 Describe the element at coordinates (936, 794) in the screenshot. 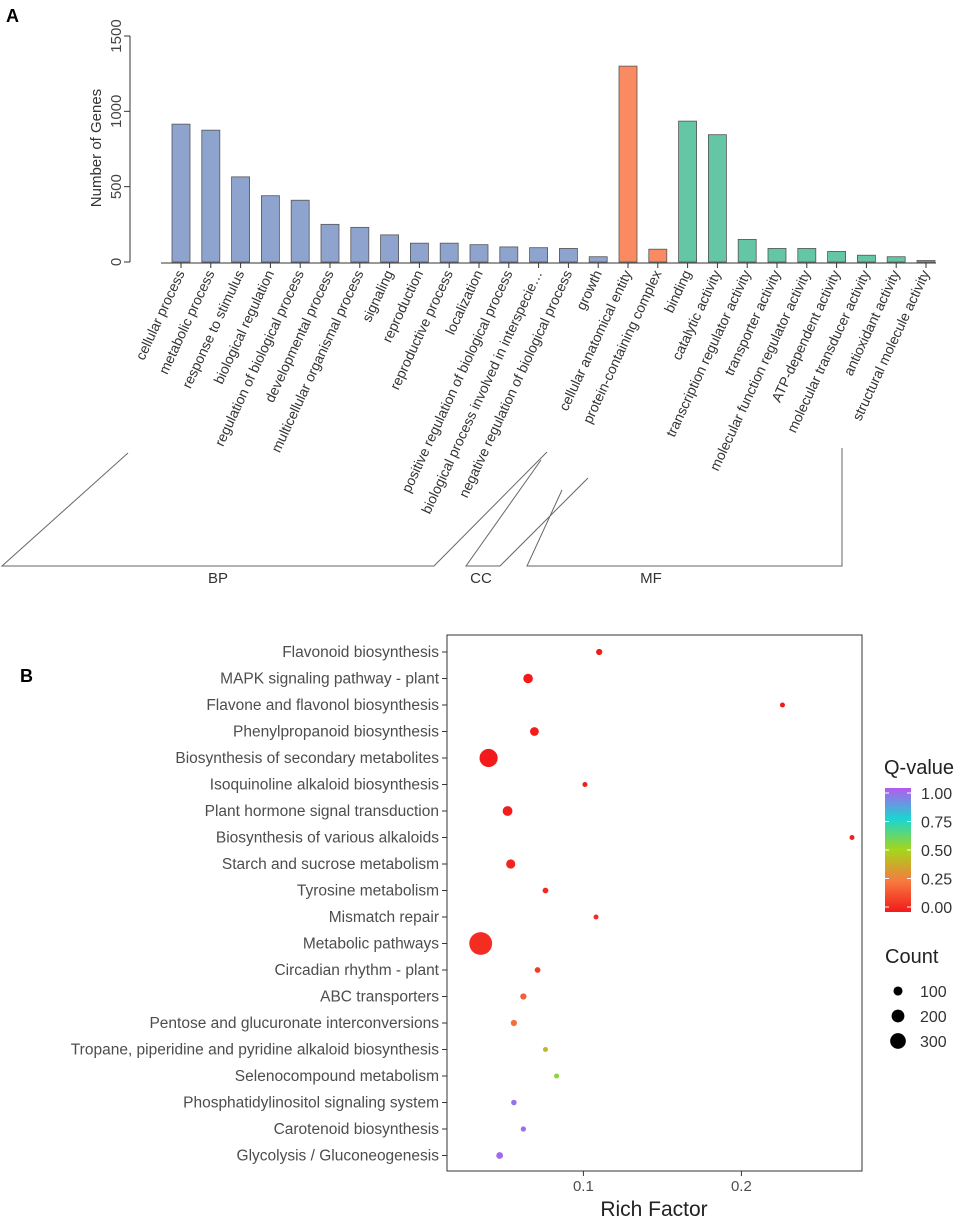

I see `qvalue-tick-label: 1.00` at that location.